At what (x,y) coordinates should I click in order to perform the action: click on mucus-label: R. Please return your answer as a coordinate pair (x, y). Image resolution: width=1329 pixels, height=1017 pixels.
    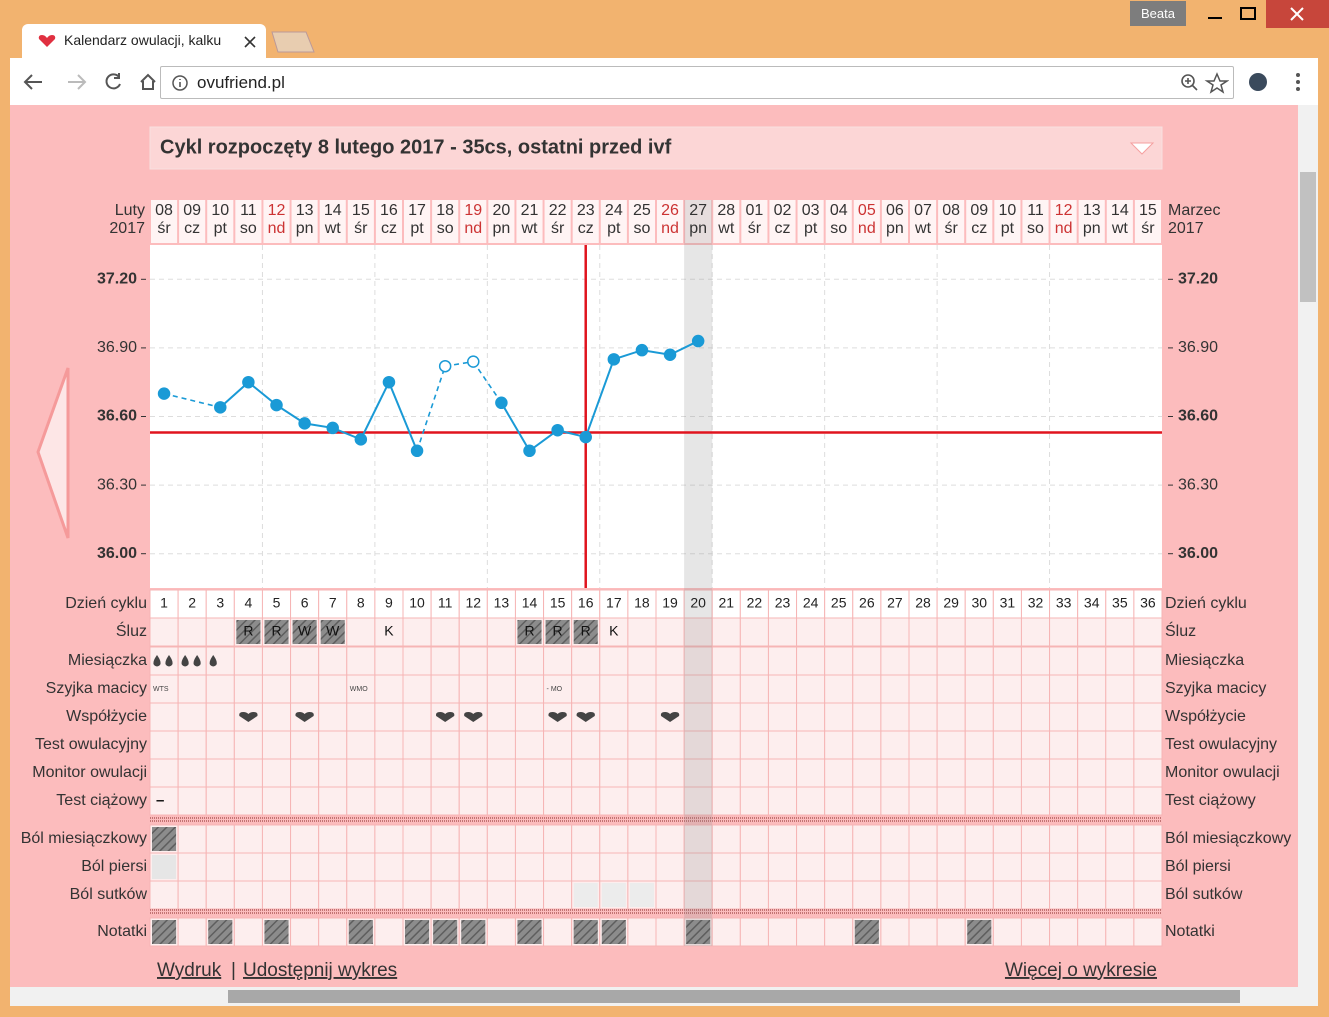
    Looking at the image, I should click on (248, 631).